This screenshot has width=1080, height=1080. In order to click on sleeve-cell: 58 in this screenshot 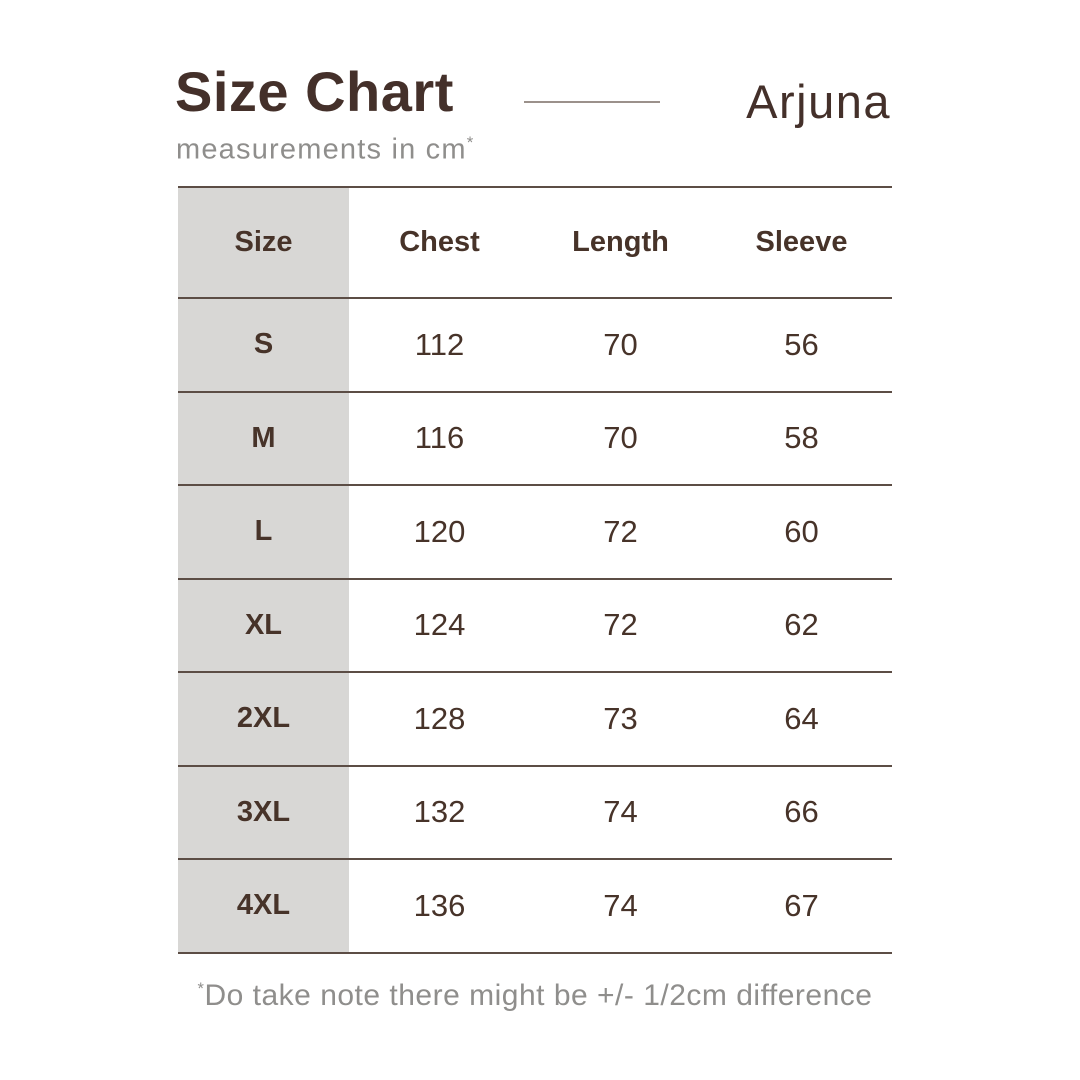, I will do `click(801, 438)`.